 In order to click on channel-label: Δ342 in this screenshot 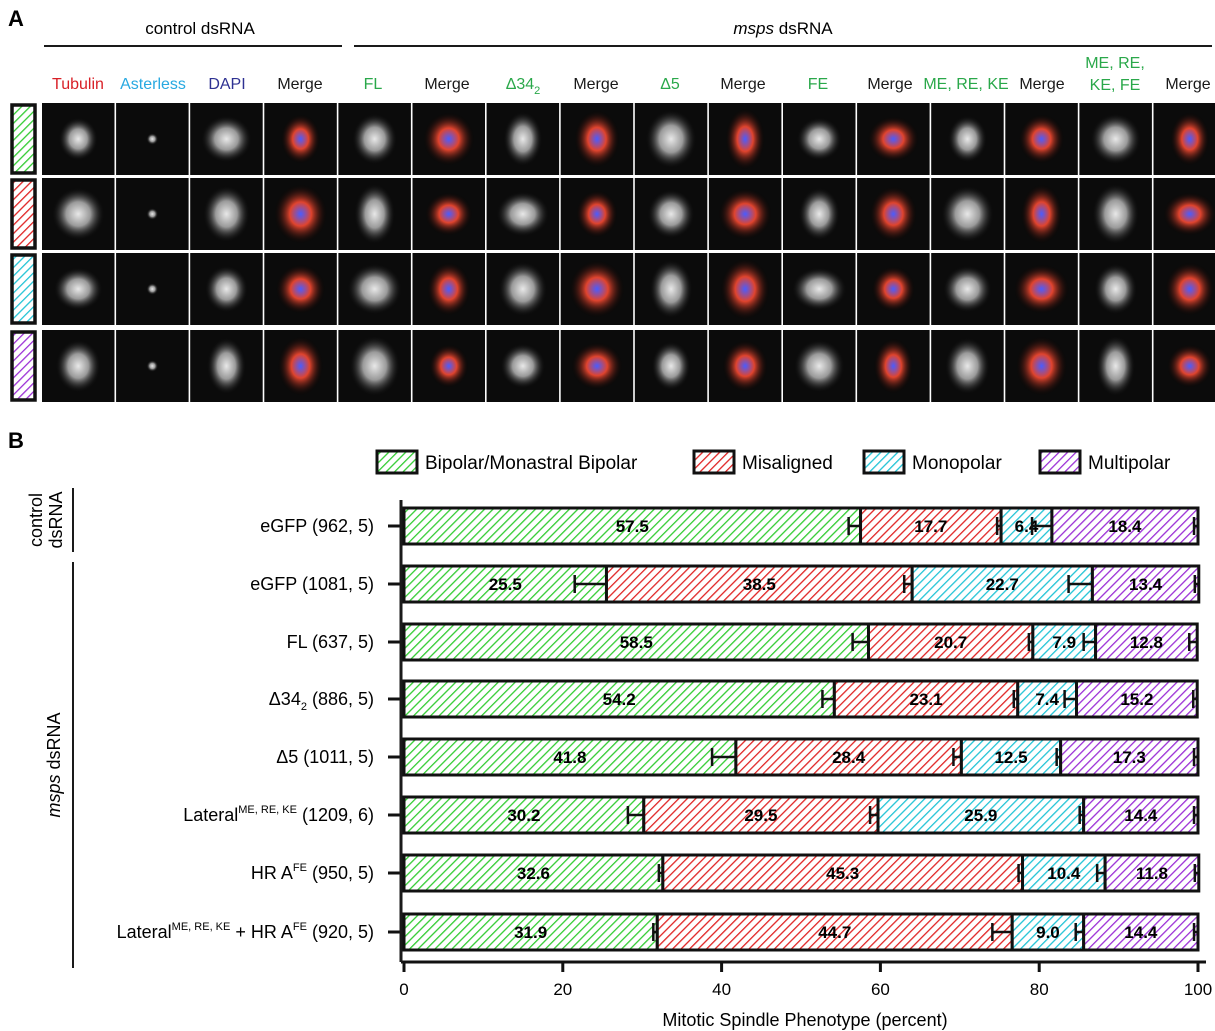, I will do `click(523, 86)`.